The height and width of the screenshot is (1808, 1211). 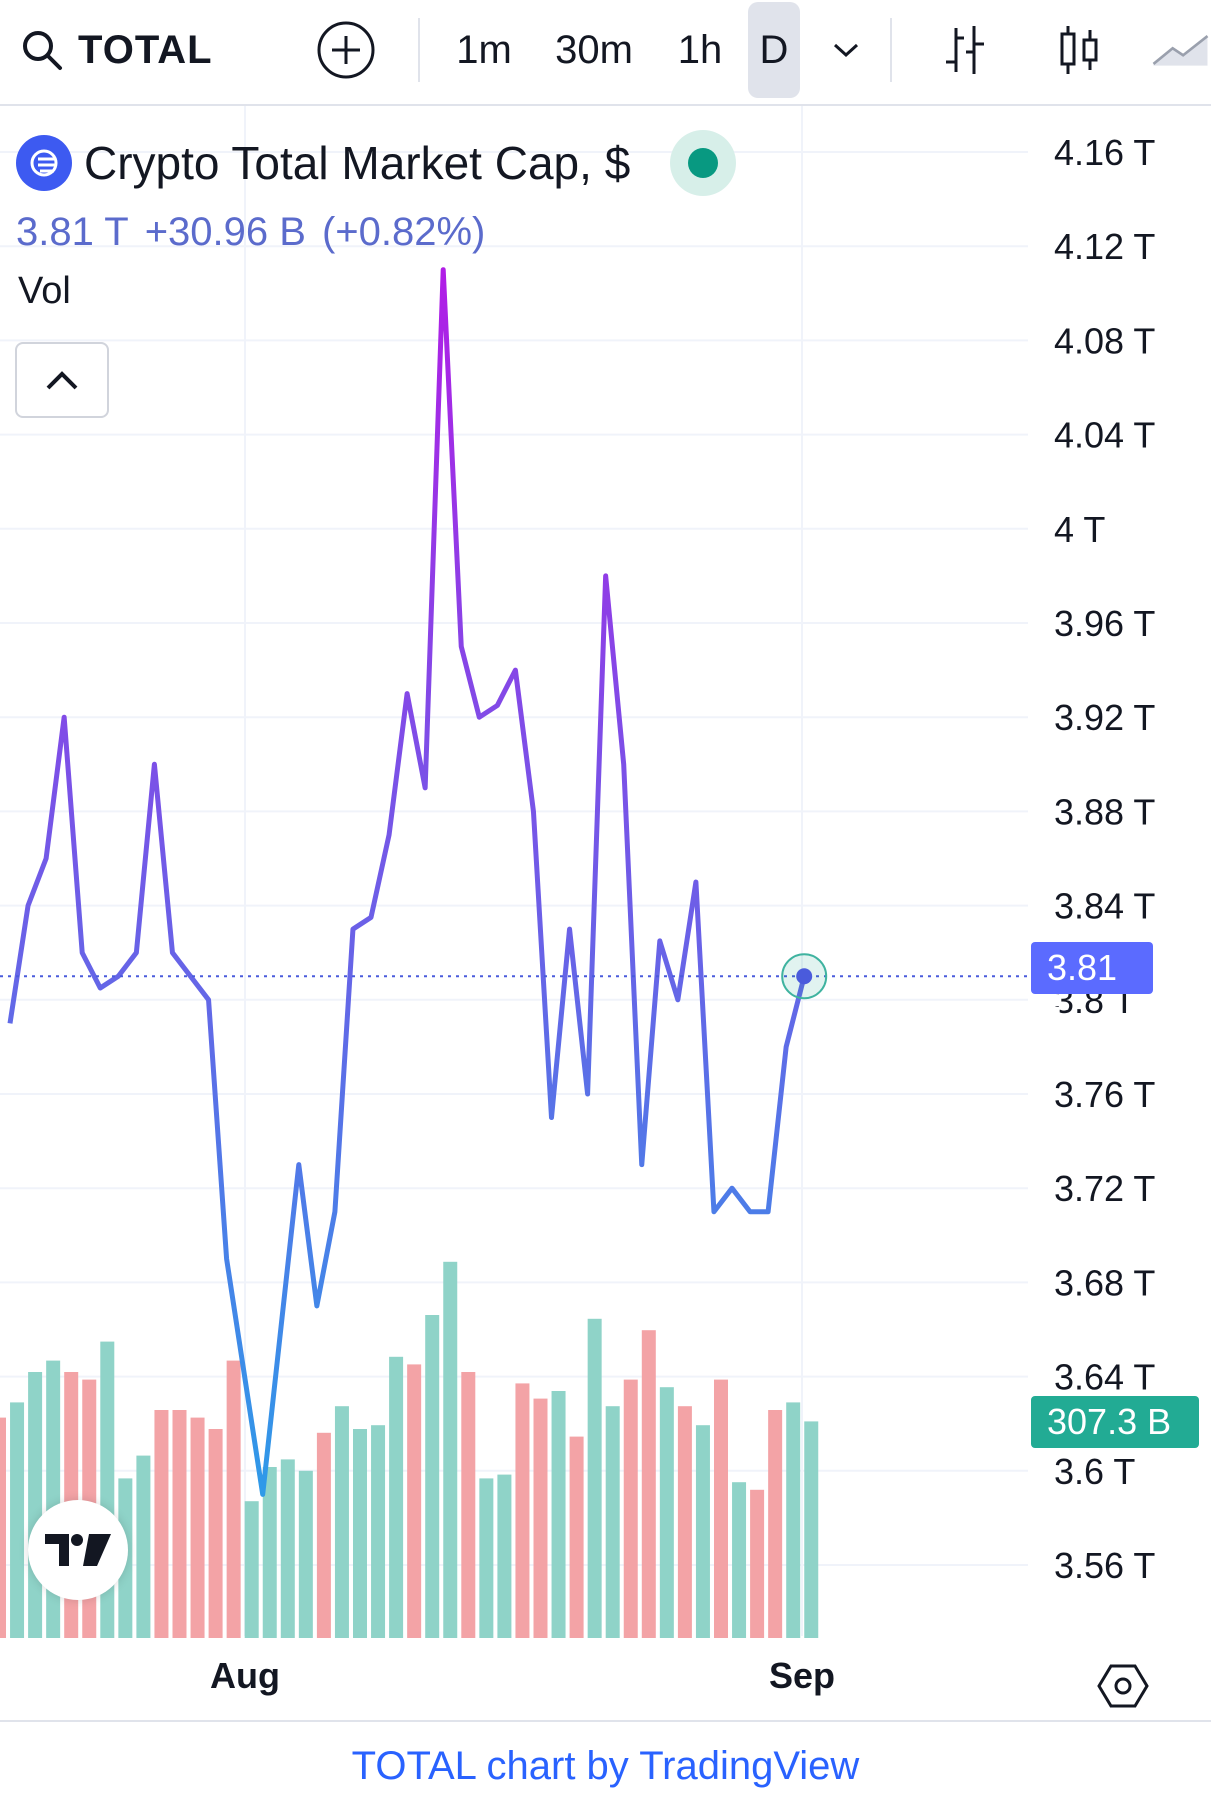 What do you see at coordinates (357, 163) in the screenshot?
I see `chart-title: Crypto Total Market Cap, $` at bounding box center [357, 163].